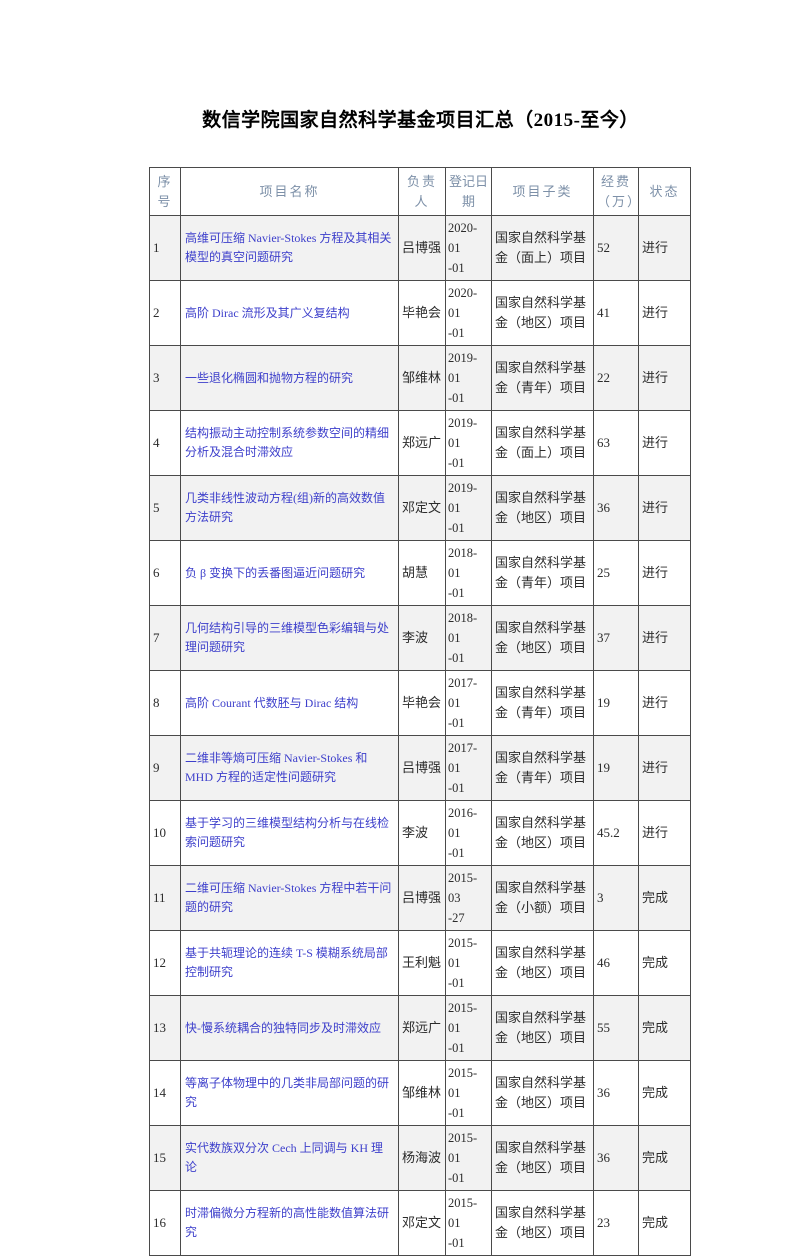  Describe the element at coordinates (542, 191) in the screenshot. I see `col-header-subtype: 项目子类` at that location.